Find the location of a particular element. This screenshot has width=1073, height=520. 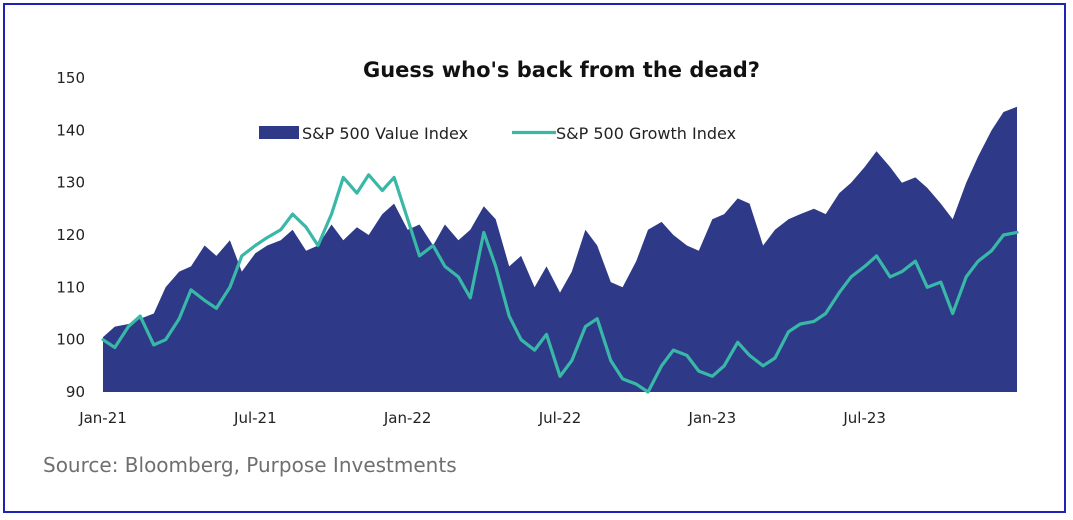

x-tick-label: Jan-21 is located at coordinates (102, 418).